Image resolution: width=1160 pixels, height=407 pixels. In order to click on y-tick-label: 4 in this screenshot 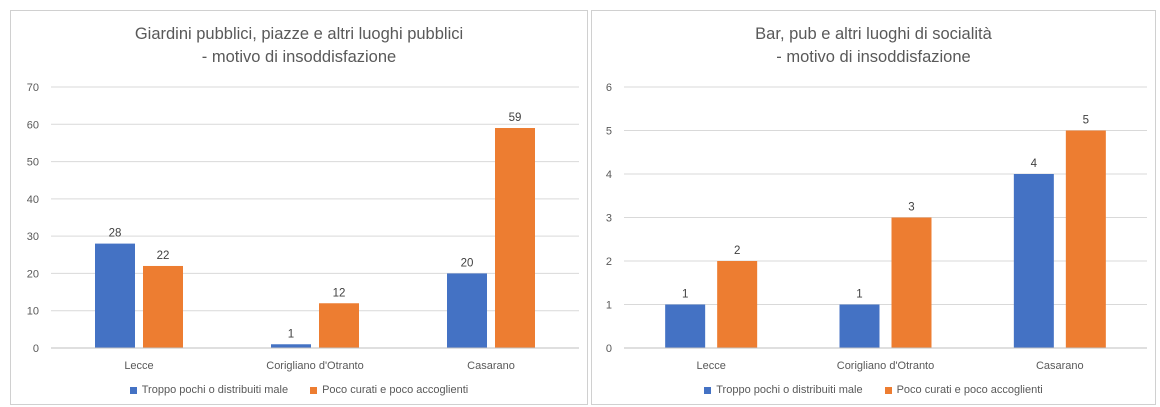, I will do `click(609, 175)`.